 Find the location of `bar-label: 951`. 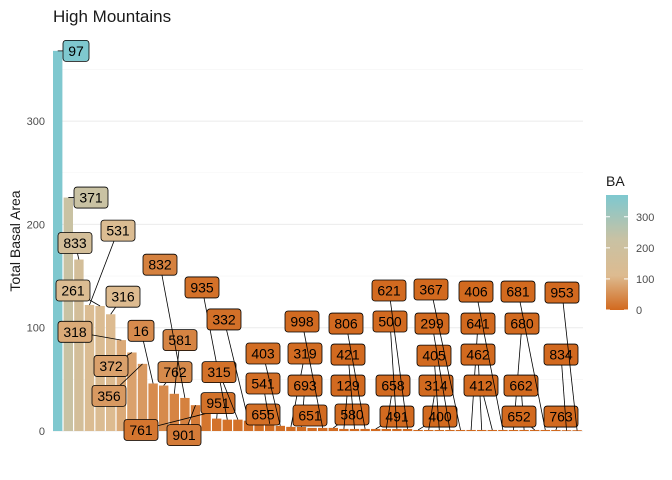

bar-label: 951 is located at coordinates (218, 403).